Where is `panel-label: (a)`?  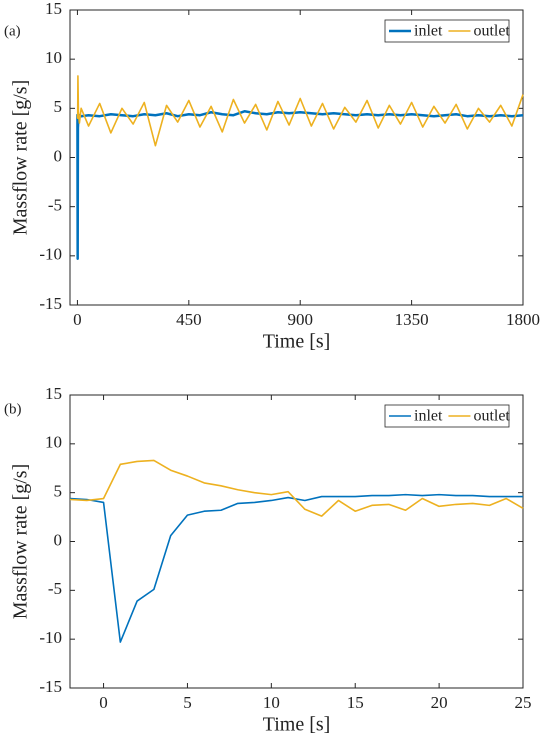
panel-label: (a) is located at coordinates (12, 31).